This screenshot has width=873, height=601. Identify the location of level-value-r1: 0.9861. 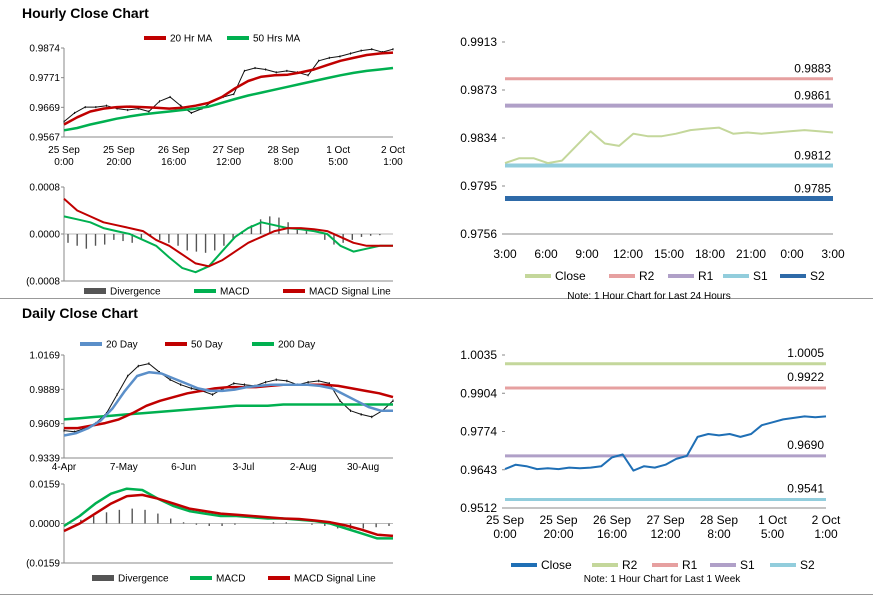
(812, 96).